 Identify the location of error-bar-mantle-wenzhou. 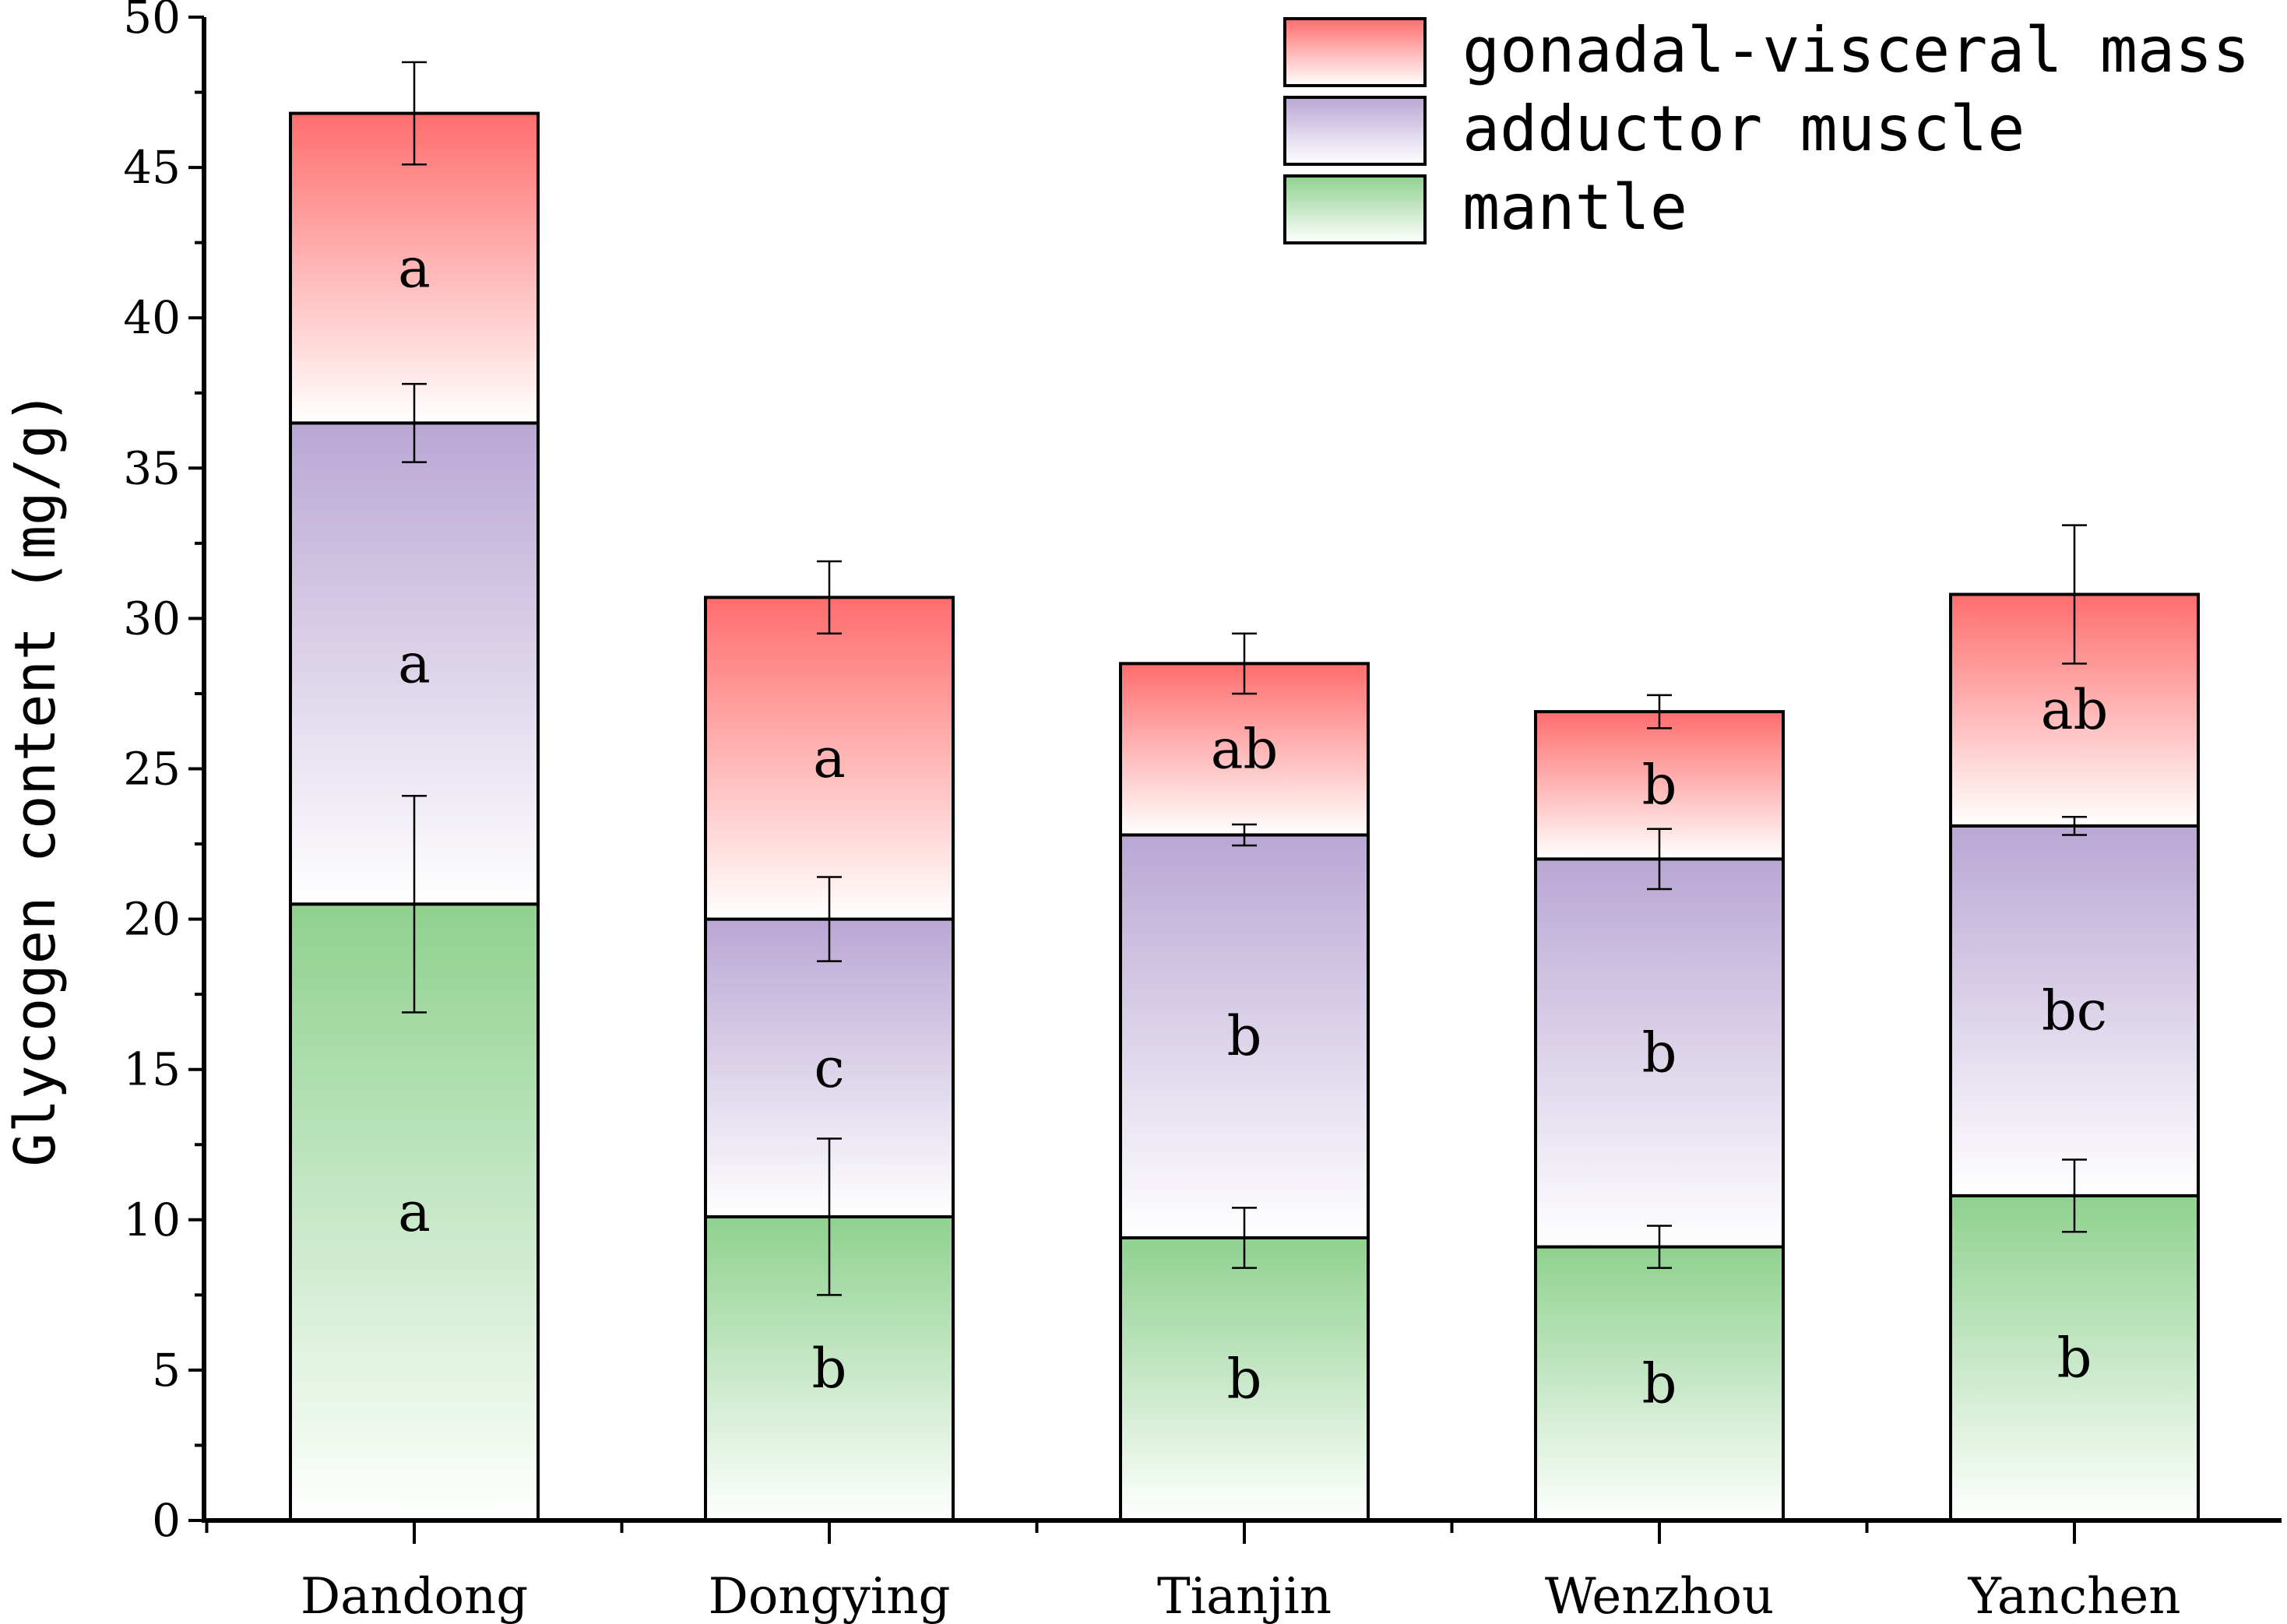
(1659, 1247).